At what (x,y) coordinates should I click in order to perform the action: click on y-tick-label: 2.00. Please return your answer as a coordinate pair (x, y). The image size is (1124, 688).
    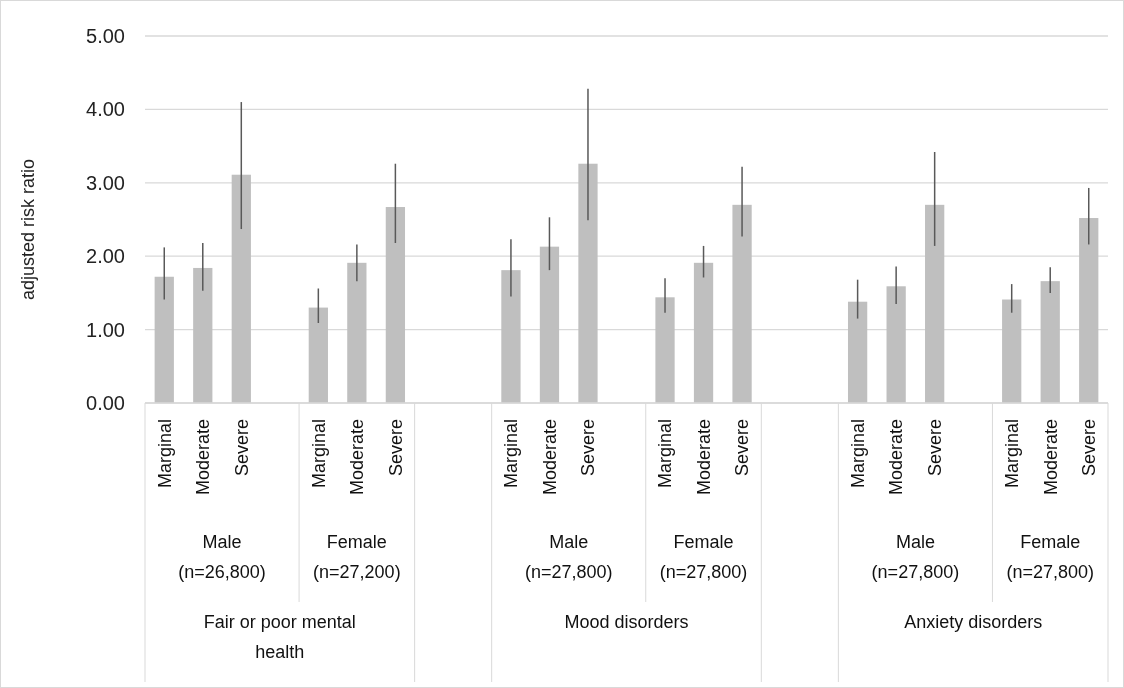
    Looking at the image, I should click on (105, 256).